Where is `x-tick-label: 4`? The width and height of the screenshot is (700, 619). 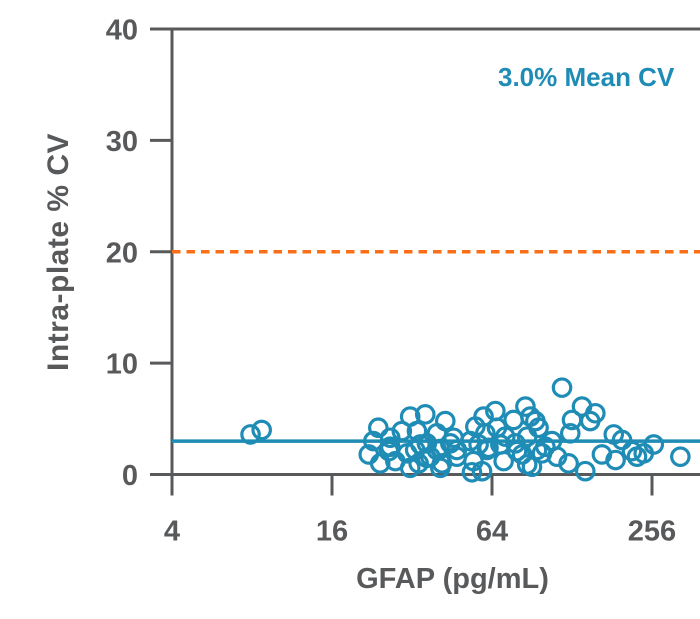
x-tick-label: 4 is located at coordinates (172, 532).